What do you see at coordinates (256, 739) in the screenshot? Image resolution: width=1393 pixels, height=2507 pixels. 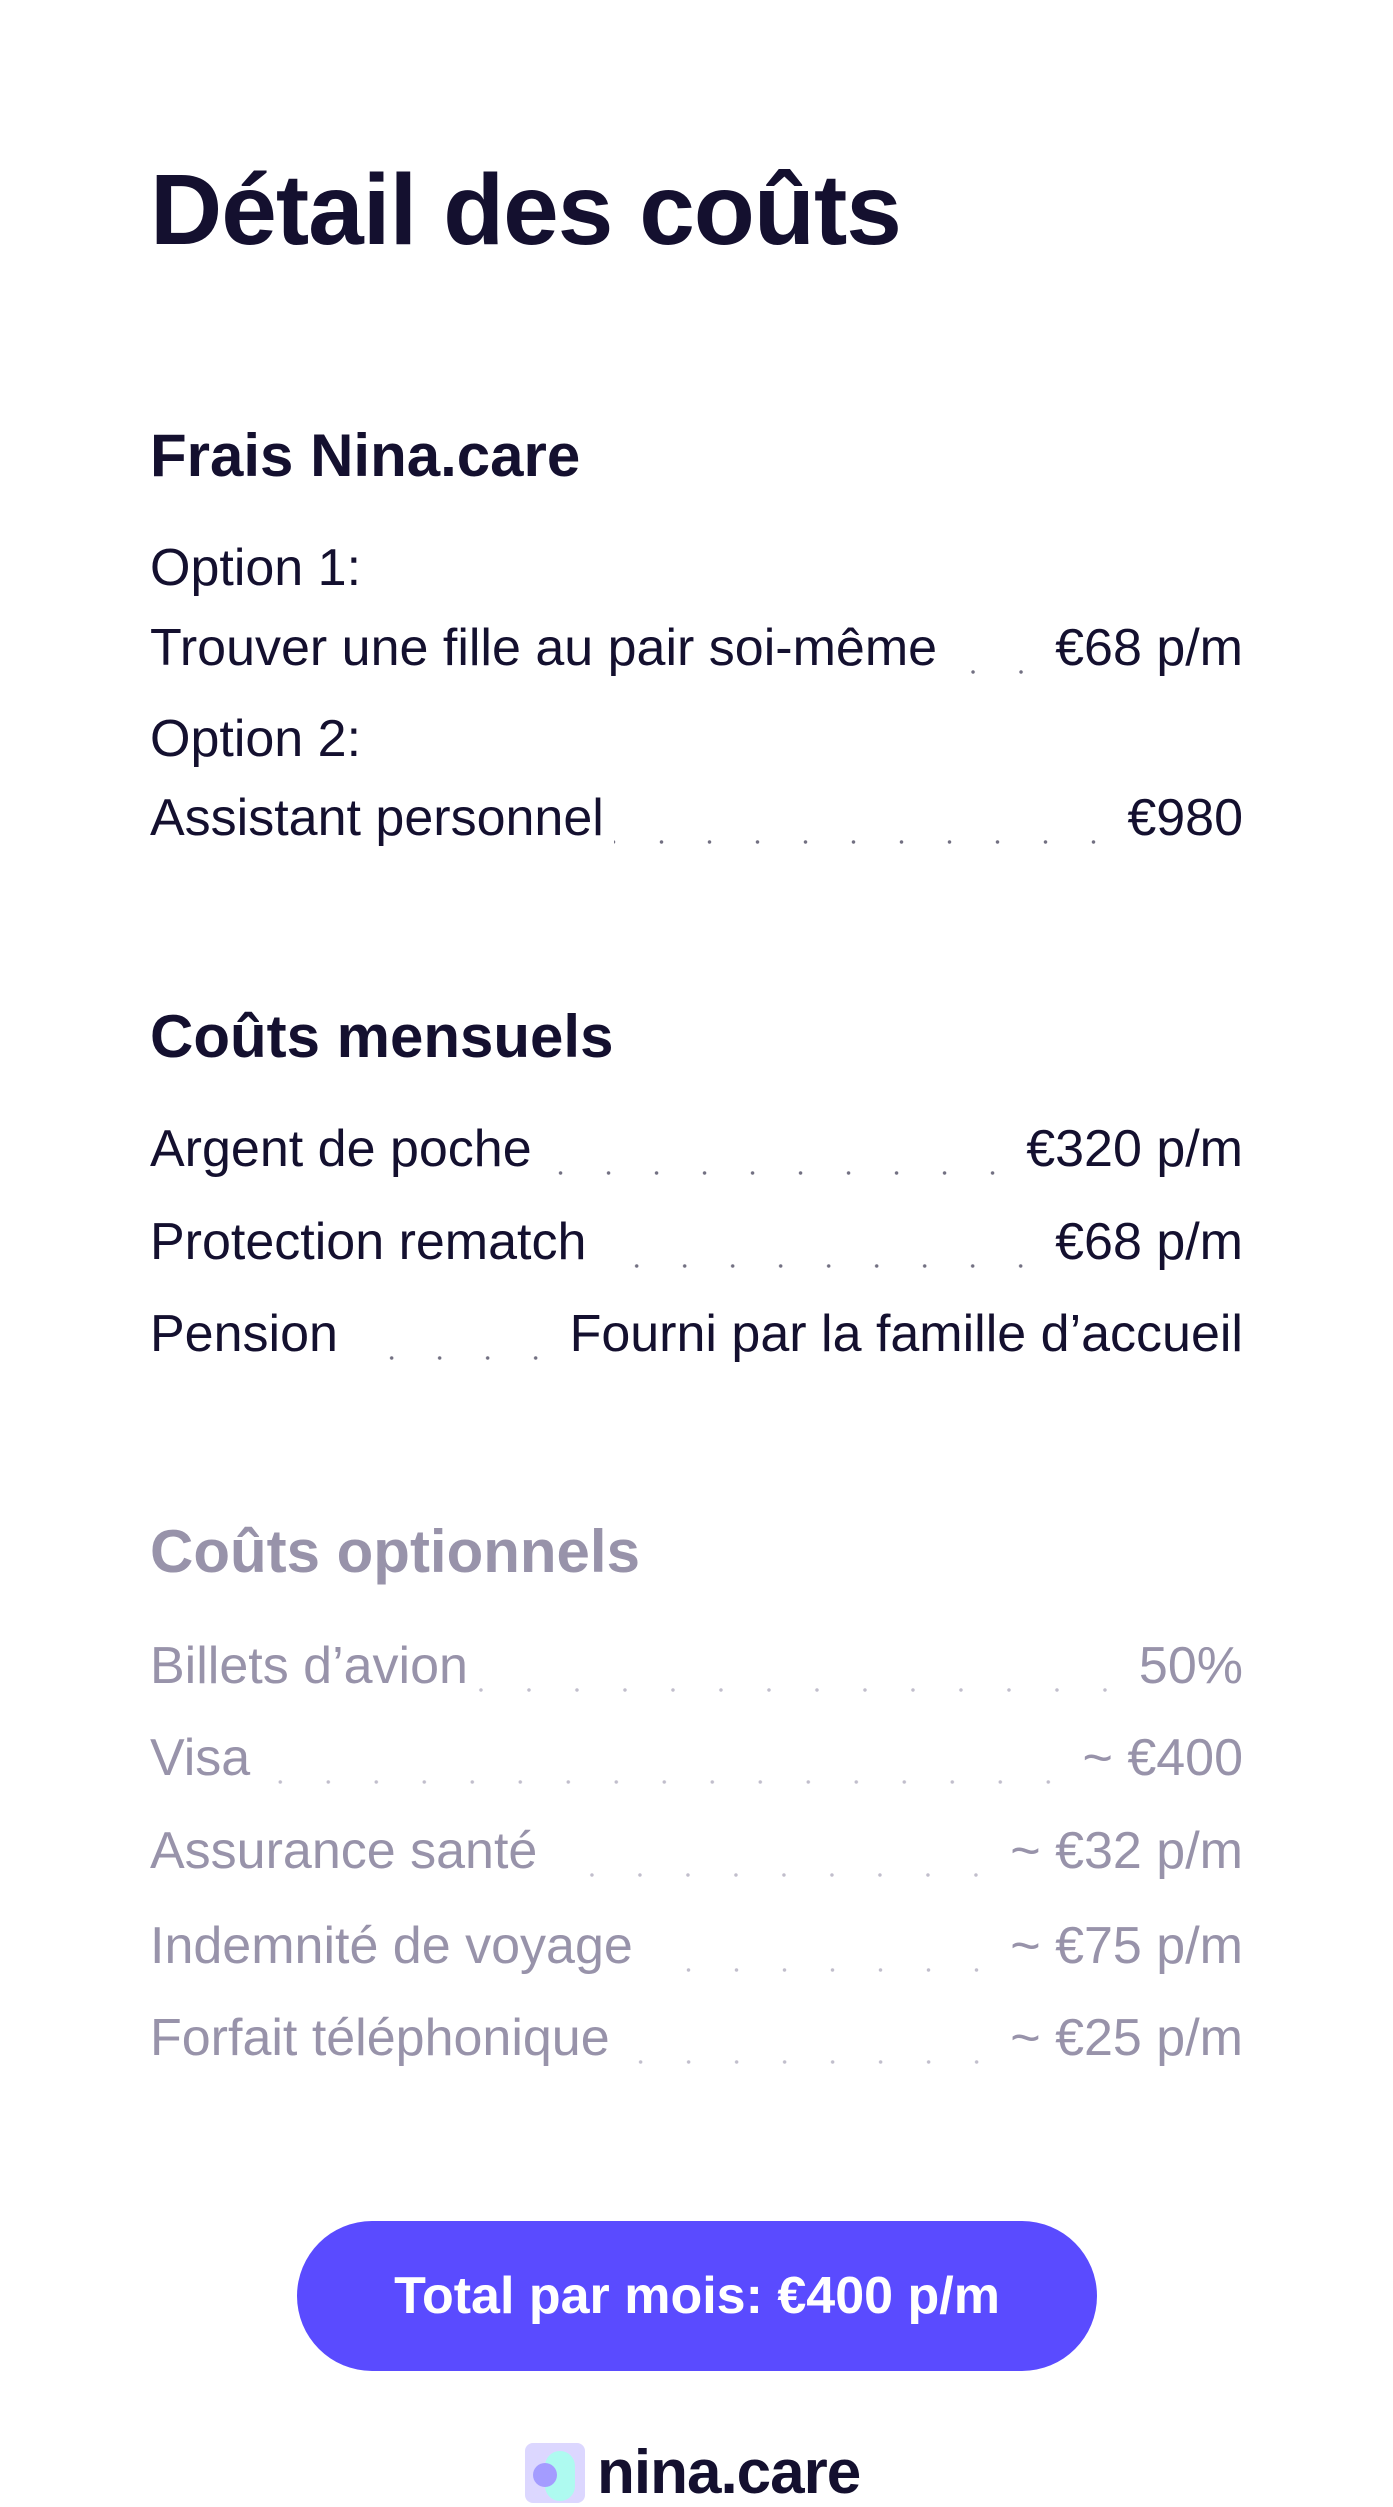 I see `option2-label: Option 2:` at bounding box center [256, 739].